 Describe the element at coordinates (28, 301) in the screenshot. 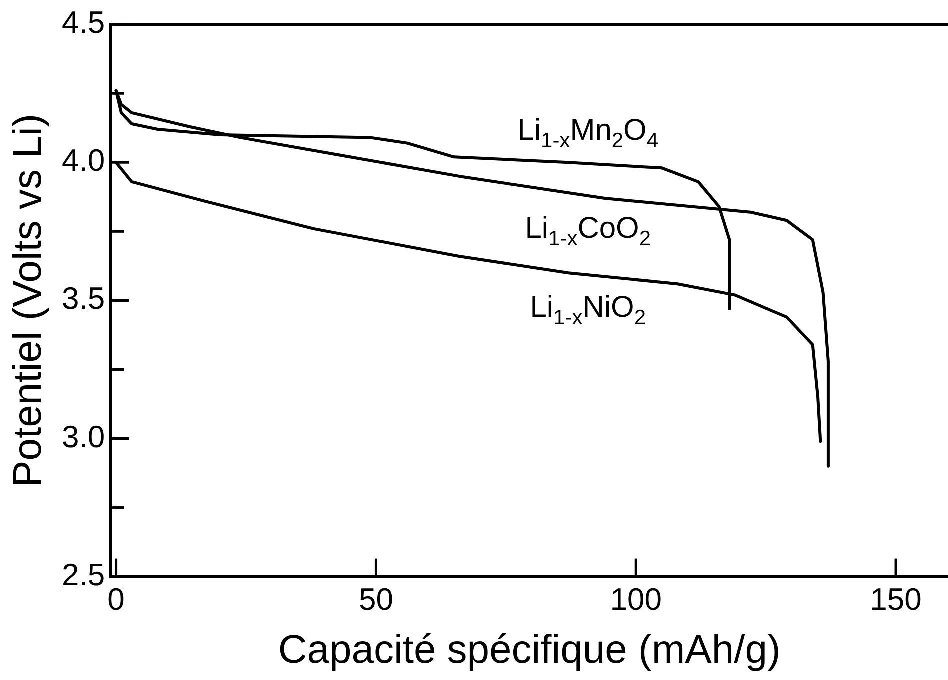

I see `y-axis-title: Potentiel (Volts vs Li)` at that location.